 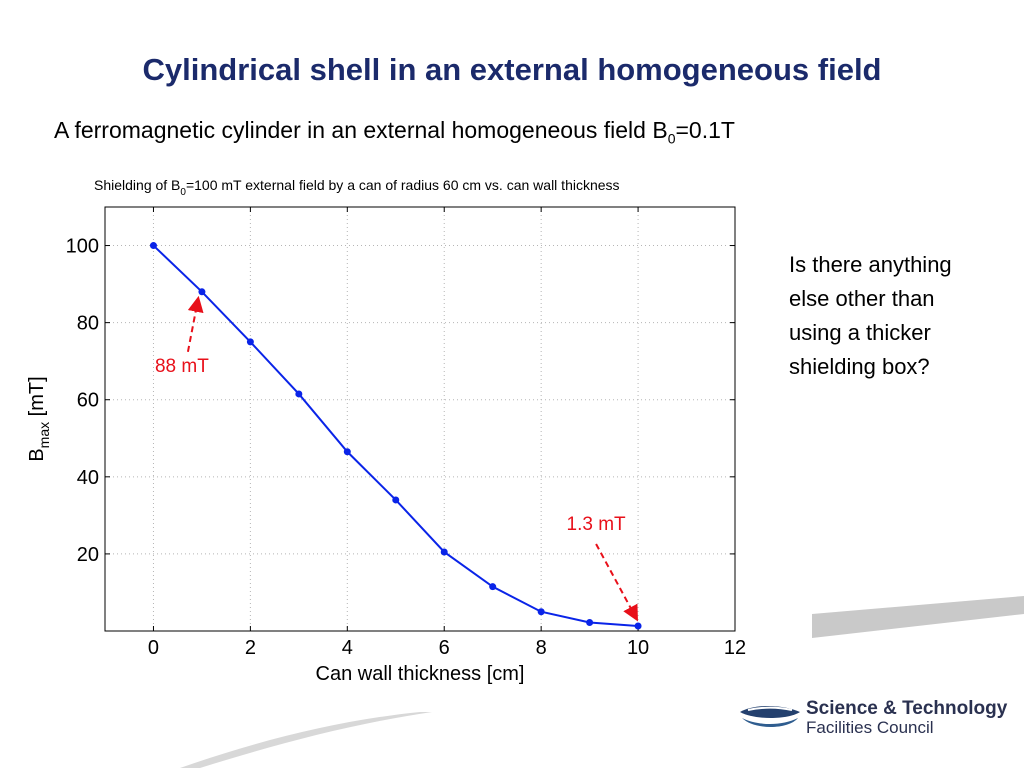 I want to click on y-tick-label: 80, so click(x=88, y=324).